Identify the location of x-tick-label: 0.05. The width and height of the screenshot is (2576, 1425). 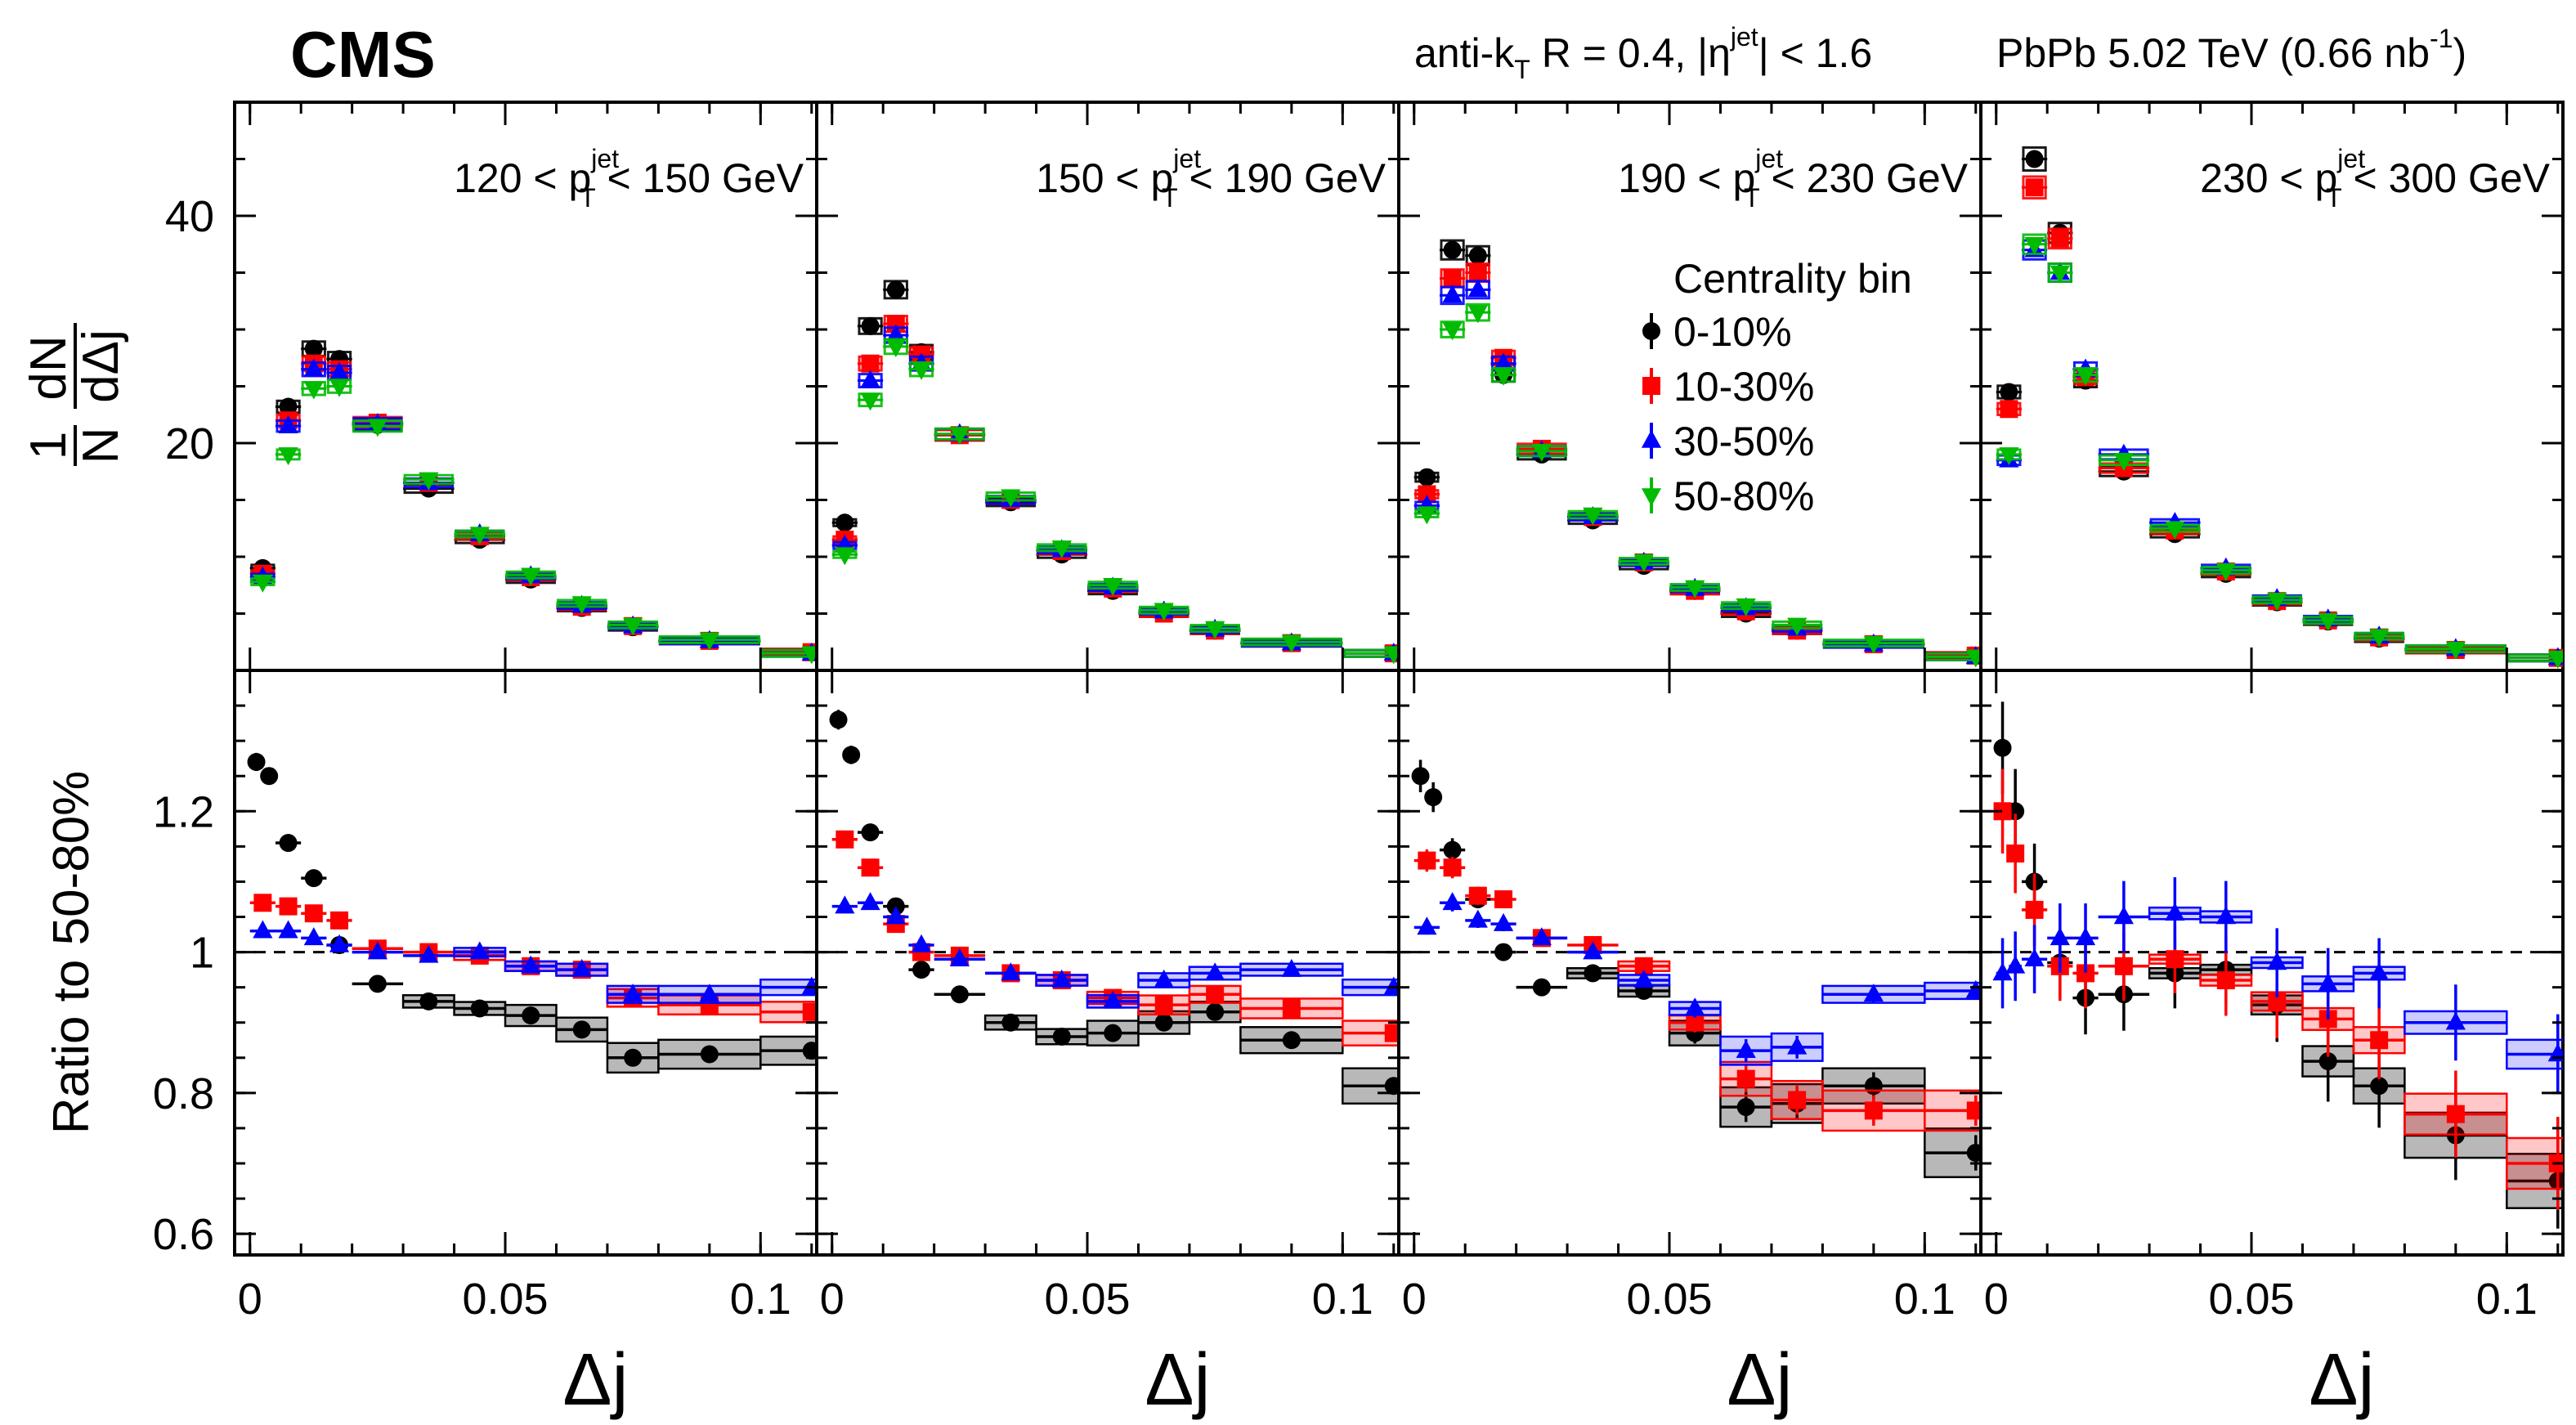
(1669, 1299).